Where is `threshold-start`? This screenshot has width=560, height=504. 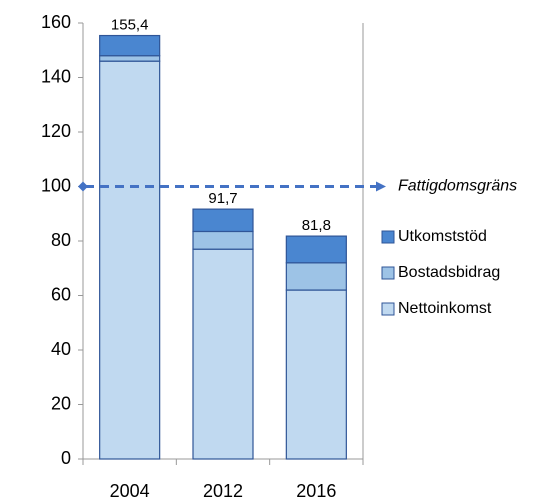
threshold-start is located at coordinates (83, 186).